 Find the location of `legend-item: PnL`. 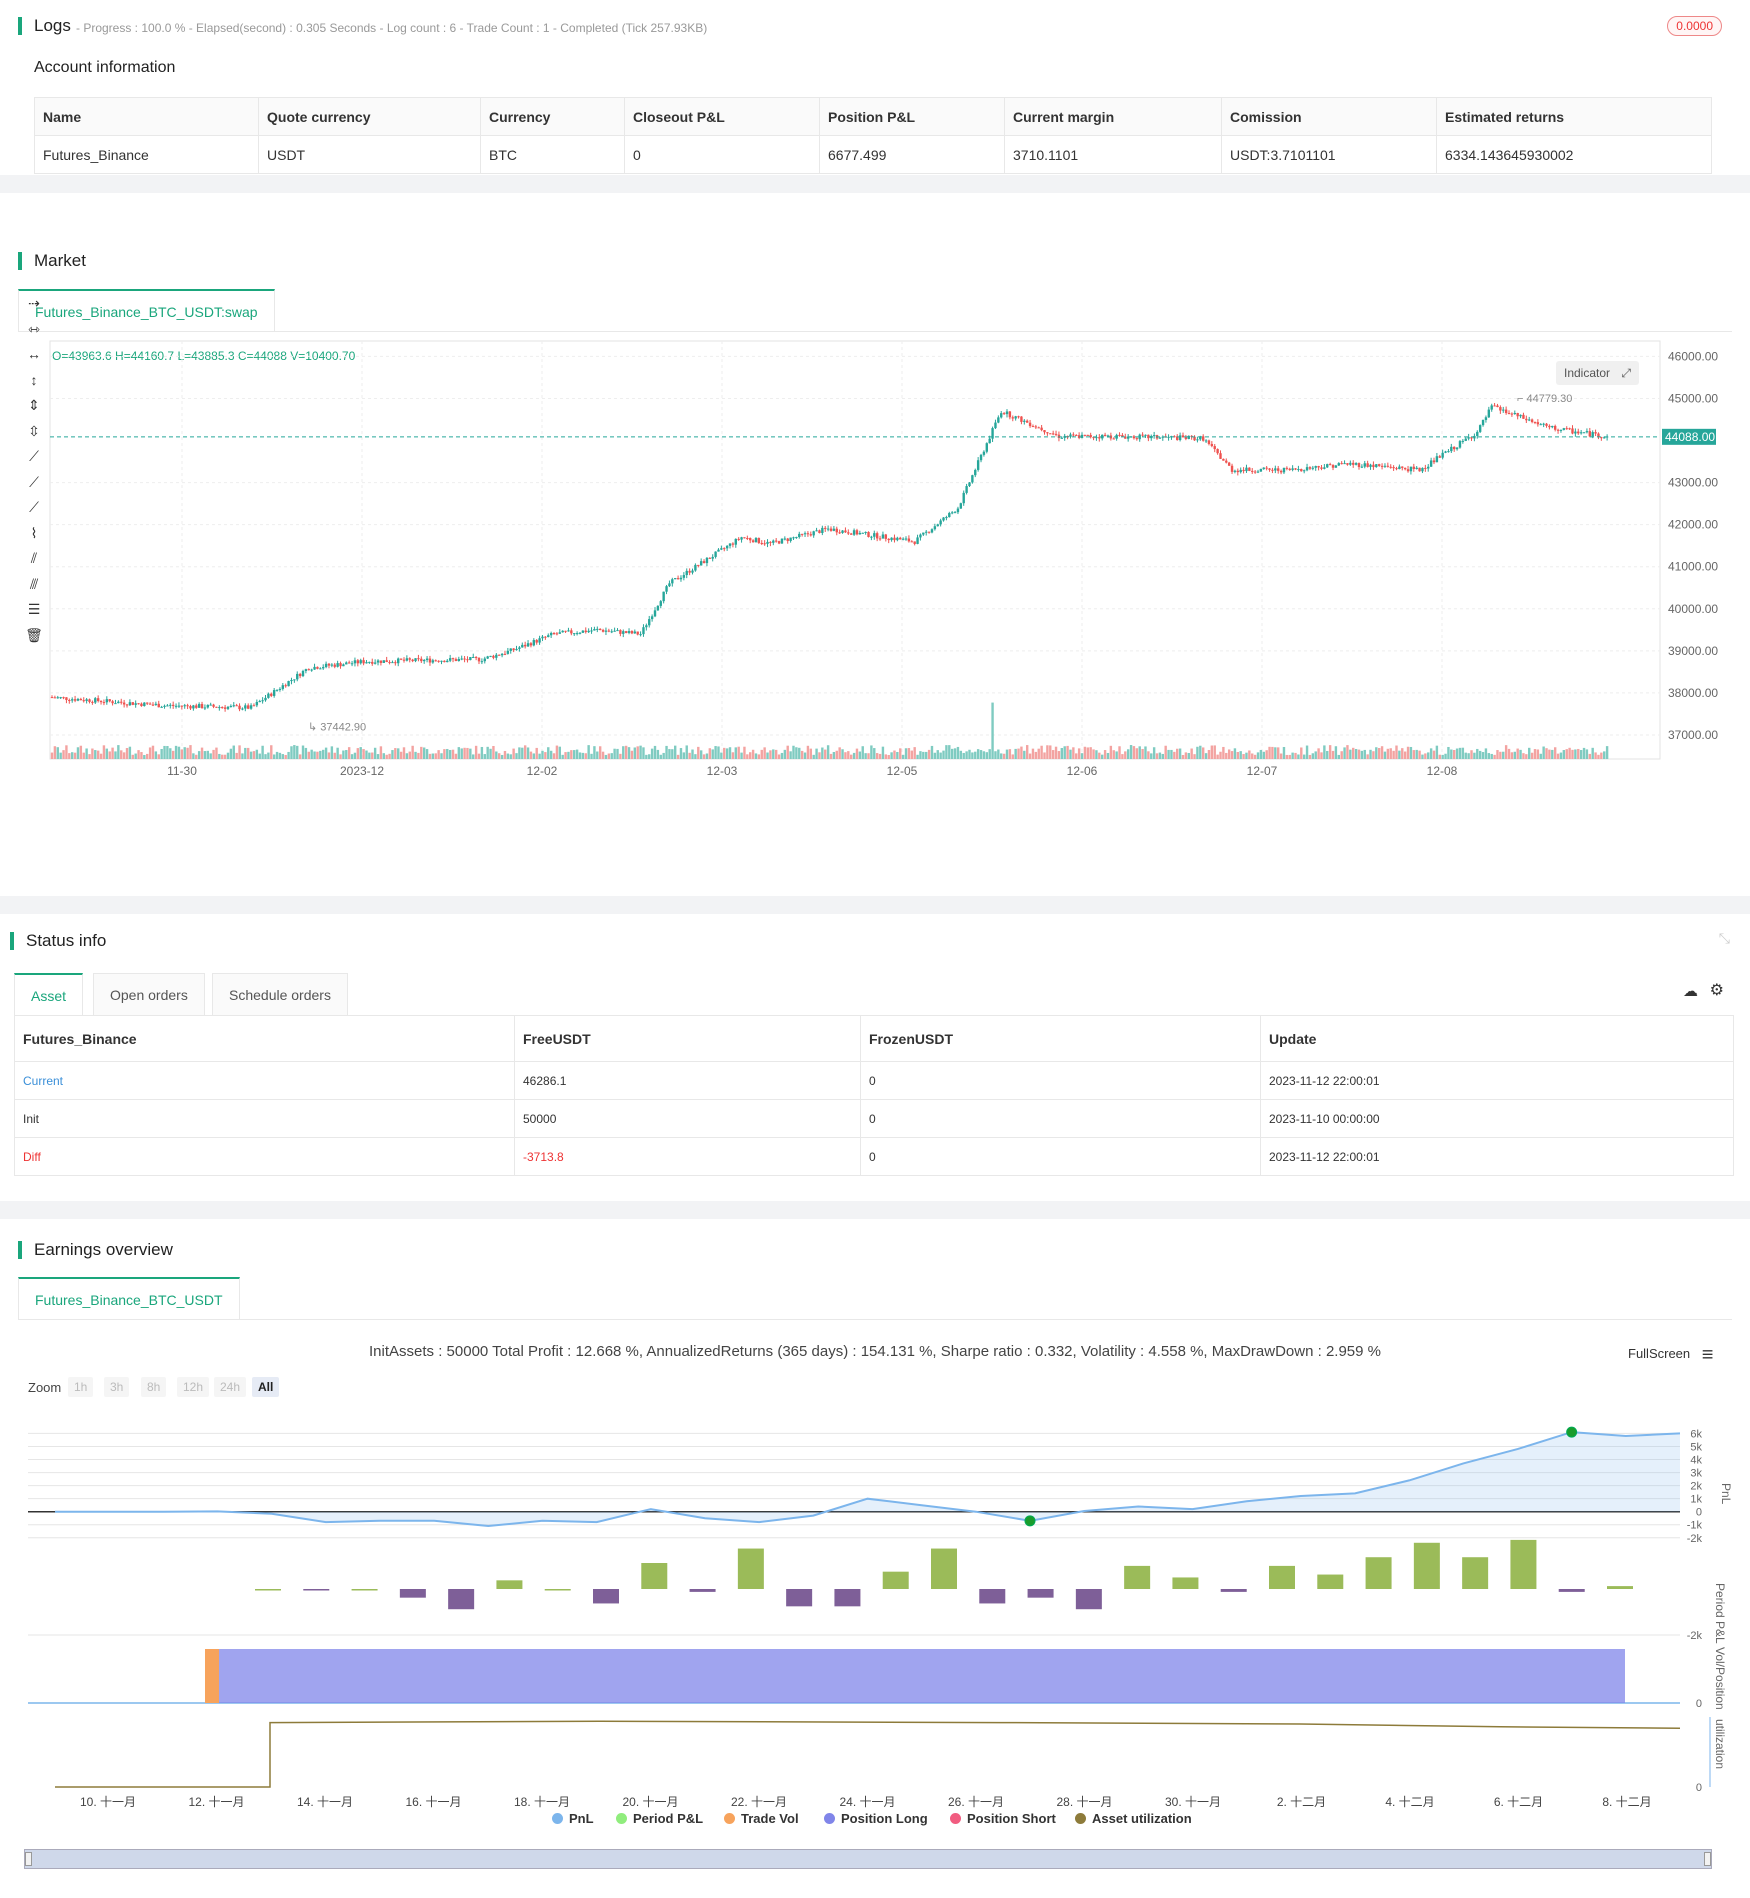

legend-item: PnL is located at coordinates (573, 1818).